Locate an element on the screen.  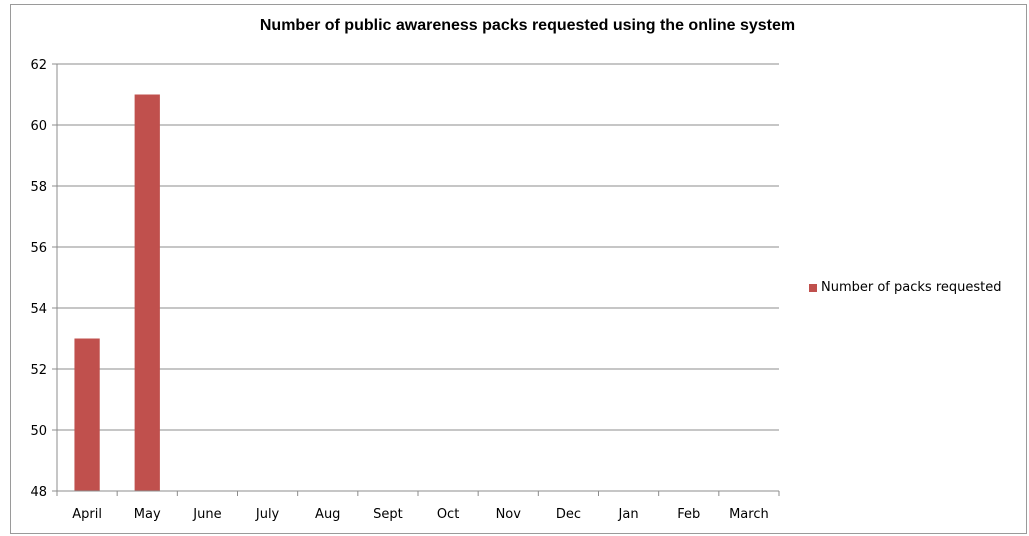
x-tick-label: Feb is located at coordinates (688, 514).